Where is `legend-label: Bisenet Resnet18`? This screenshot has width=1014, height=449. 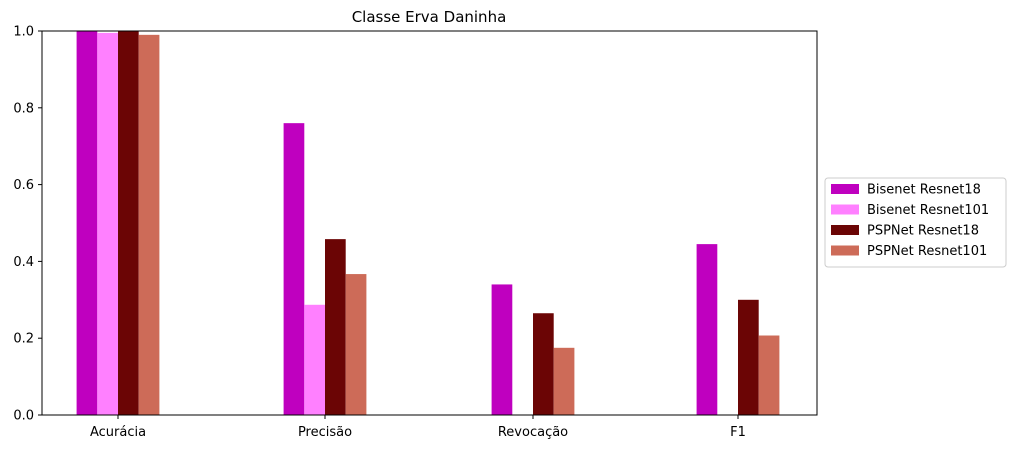 legend-label: Bisenet Resnet18 is located at coordinates (924, 190).